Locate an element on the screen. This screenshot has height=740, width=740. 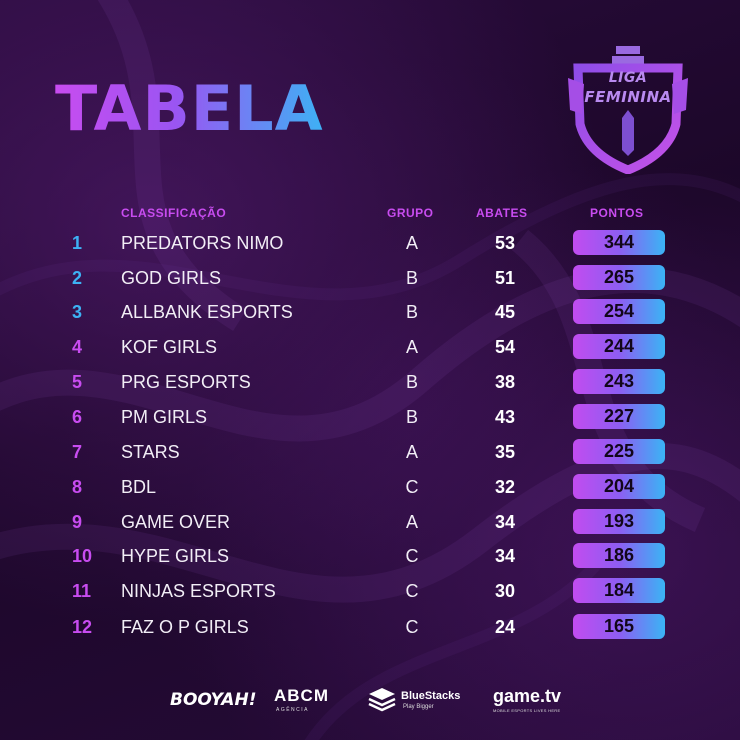
team-kills: 24 is located at coordinates (505, 627).